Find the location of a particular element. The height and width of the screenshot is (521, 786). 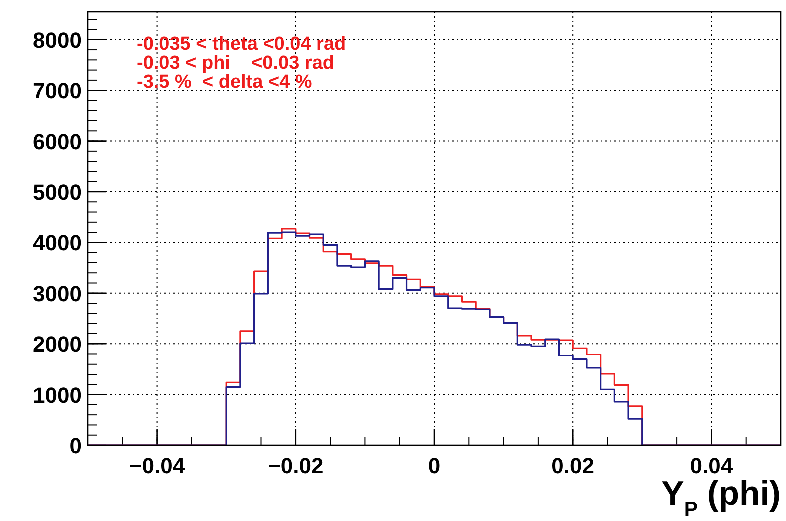

y-tick-label: 0 is located at coordinates (76, 446).